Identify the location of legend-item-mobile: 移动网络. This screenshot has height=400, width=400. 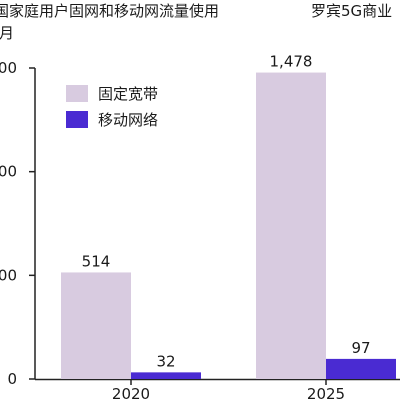
(112, 119).